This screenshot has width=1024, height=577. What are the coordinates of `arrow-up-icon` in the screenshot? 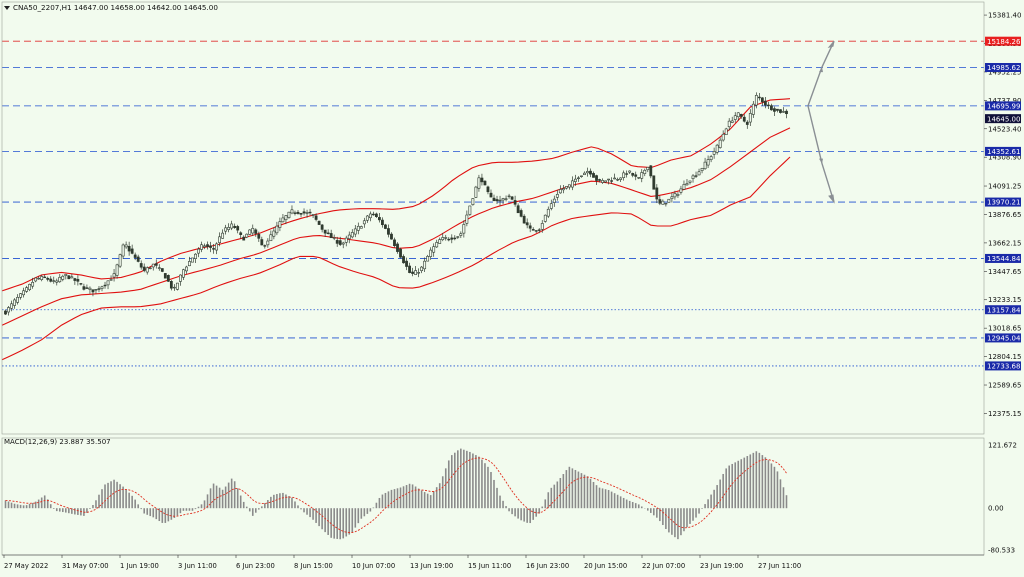 It's located at (821, 73).